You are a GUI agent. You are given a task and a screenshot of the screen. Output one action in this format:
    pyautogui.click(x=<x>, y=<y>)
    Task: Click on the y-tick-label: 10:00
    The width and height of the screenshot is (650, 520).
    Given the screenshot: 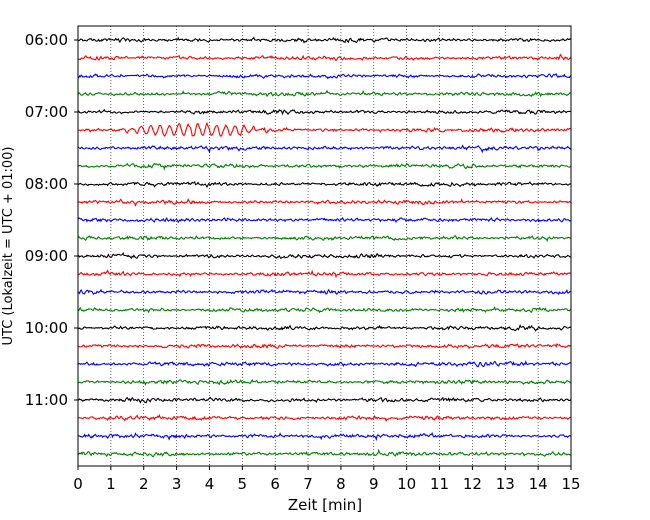 What is the action you would take?
    pyautogui.click(x=46, y=328)
    